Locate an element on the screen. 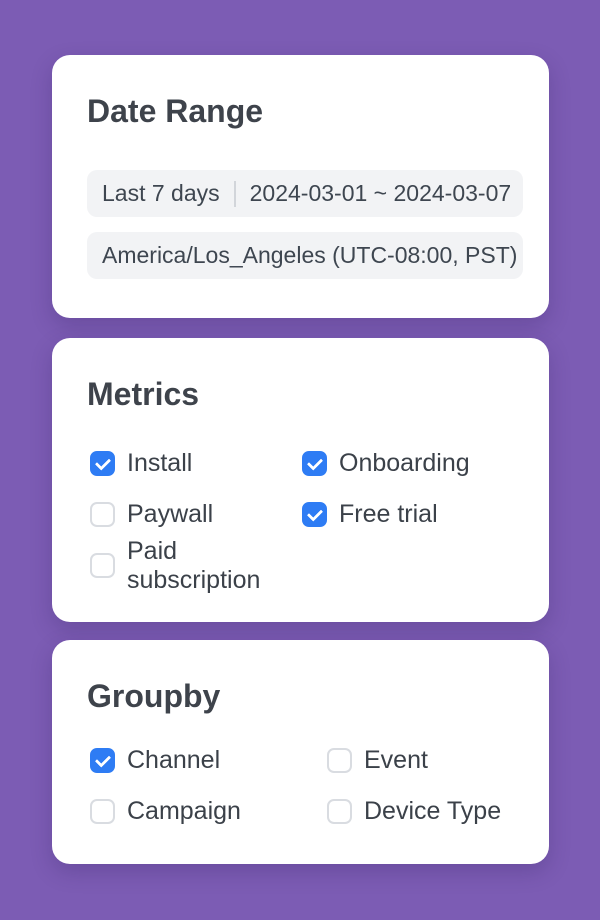 This screenshot has width=600, height=920. pill-divider is located at coordinates (234, 193).